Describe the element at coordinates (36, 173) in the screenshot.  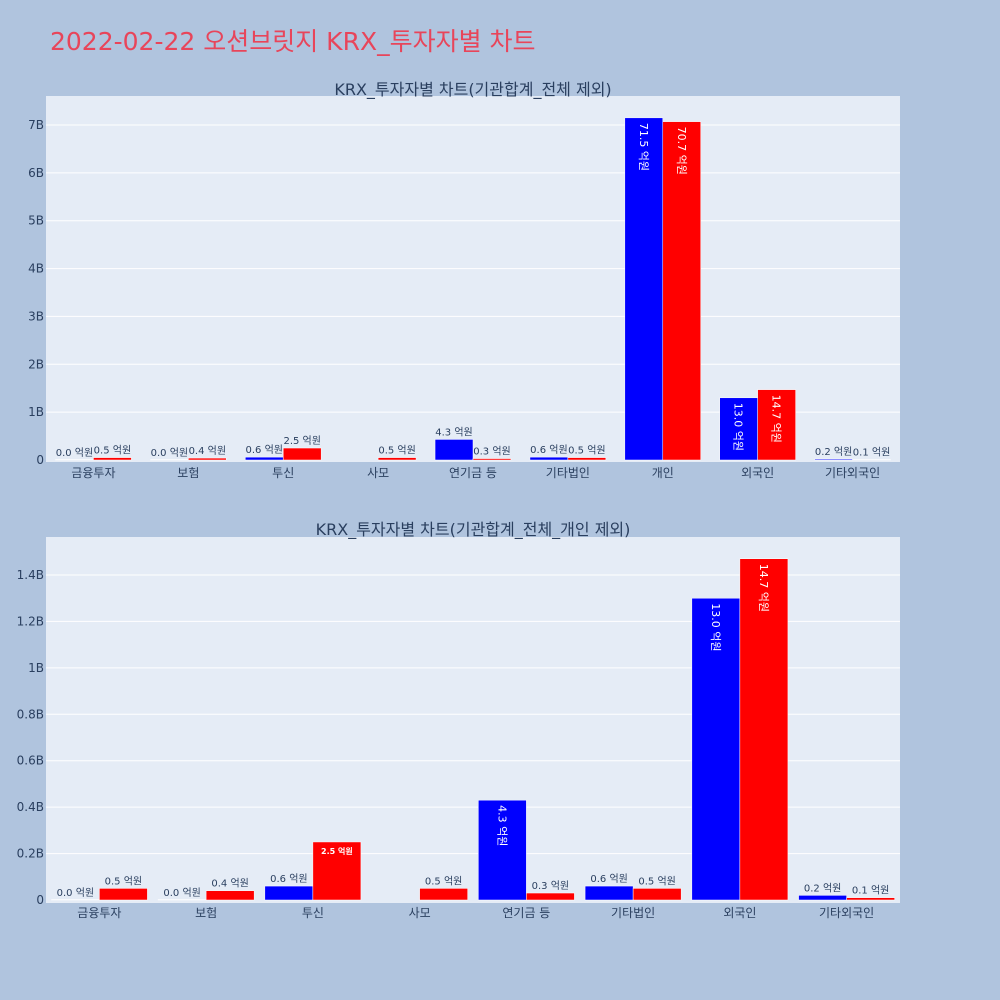
I see `y-tick-label: 6B` at that location.